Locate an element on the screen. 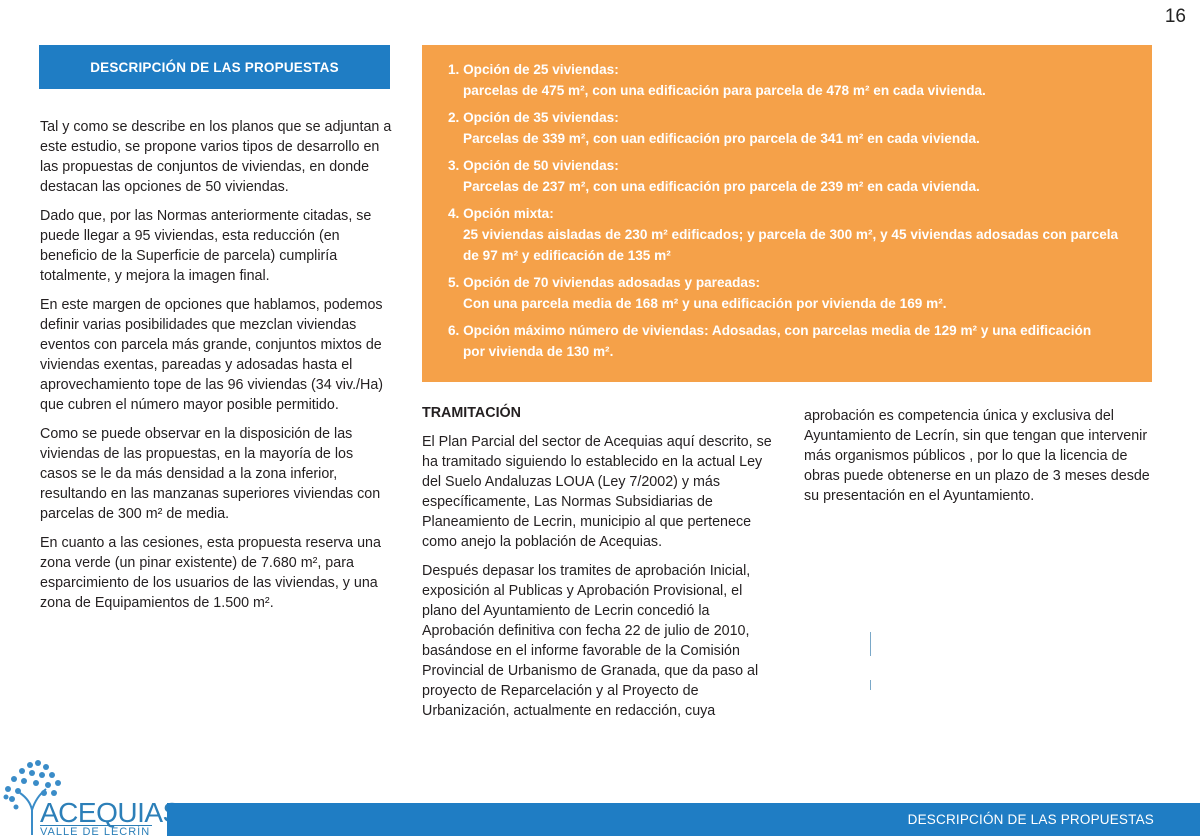  footer-label: DESCRIPCIÓN DE LAS PROPUESTAS is located at coordinates (1030, 819).